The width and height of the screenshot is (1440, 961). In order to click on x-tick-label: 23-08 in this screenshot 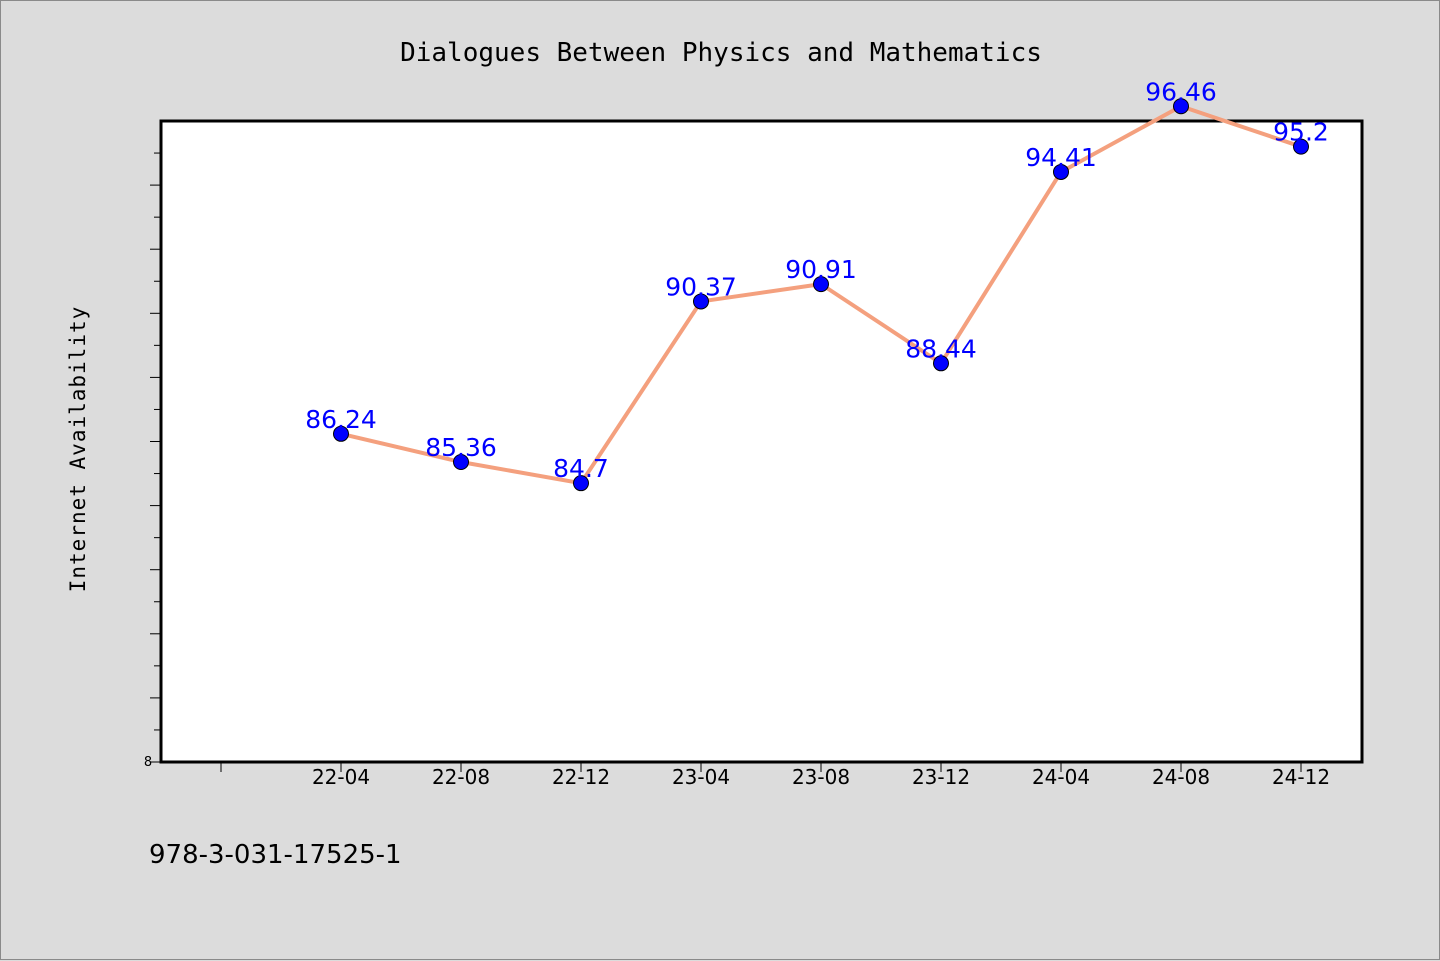, I will do `click(821, 777)`.